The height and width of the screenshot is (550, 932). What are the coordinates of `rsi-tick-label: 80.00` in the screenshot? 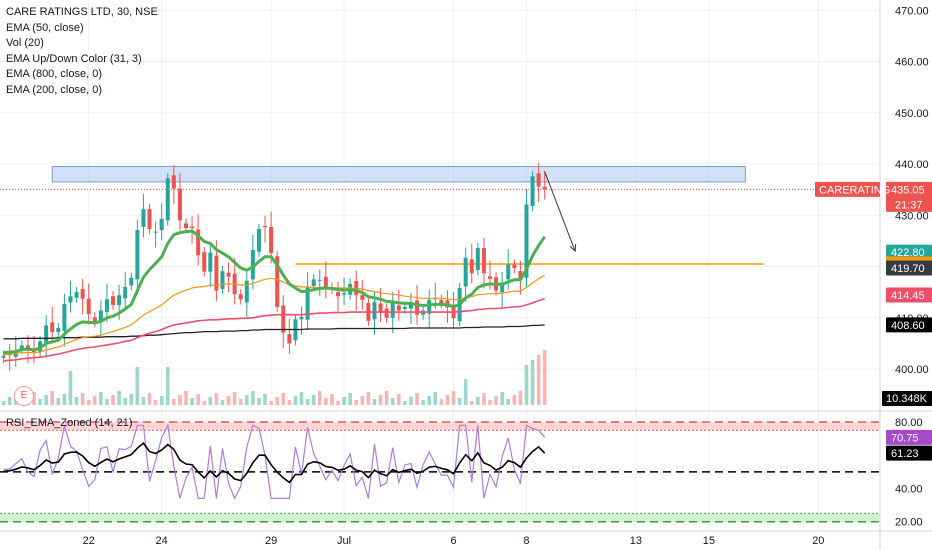 It's located at (909, 423).